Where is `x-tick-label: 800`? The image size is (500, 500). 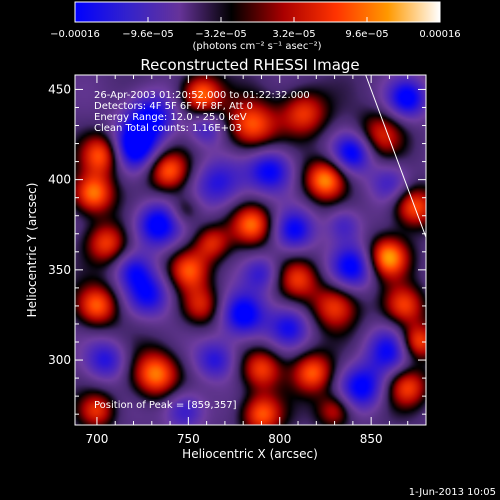 x-tick-label: 800 is located at coordinates (279, 439).